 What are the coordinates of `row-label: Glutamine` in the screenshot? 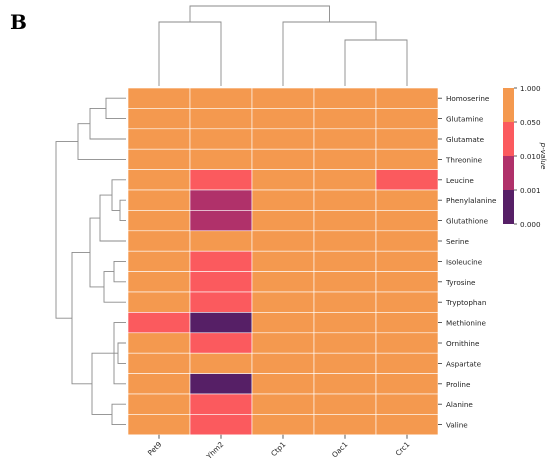 It's located at (465, 119).